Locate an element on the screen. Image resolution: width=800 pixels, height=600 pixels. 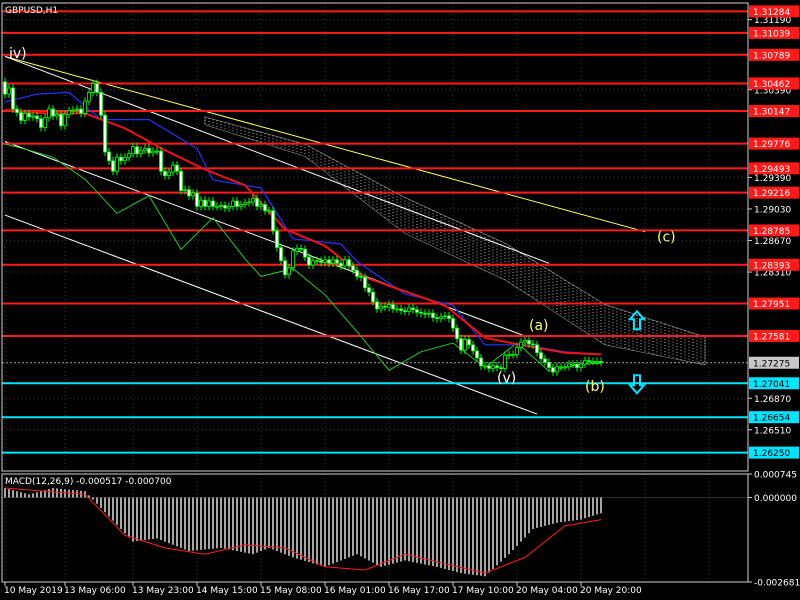
x-tick-label: 14 May 15:00 is located at coordinates (227, 591).